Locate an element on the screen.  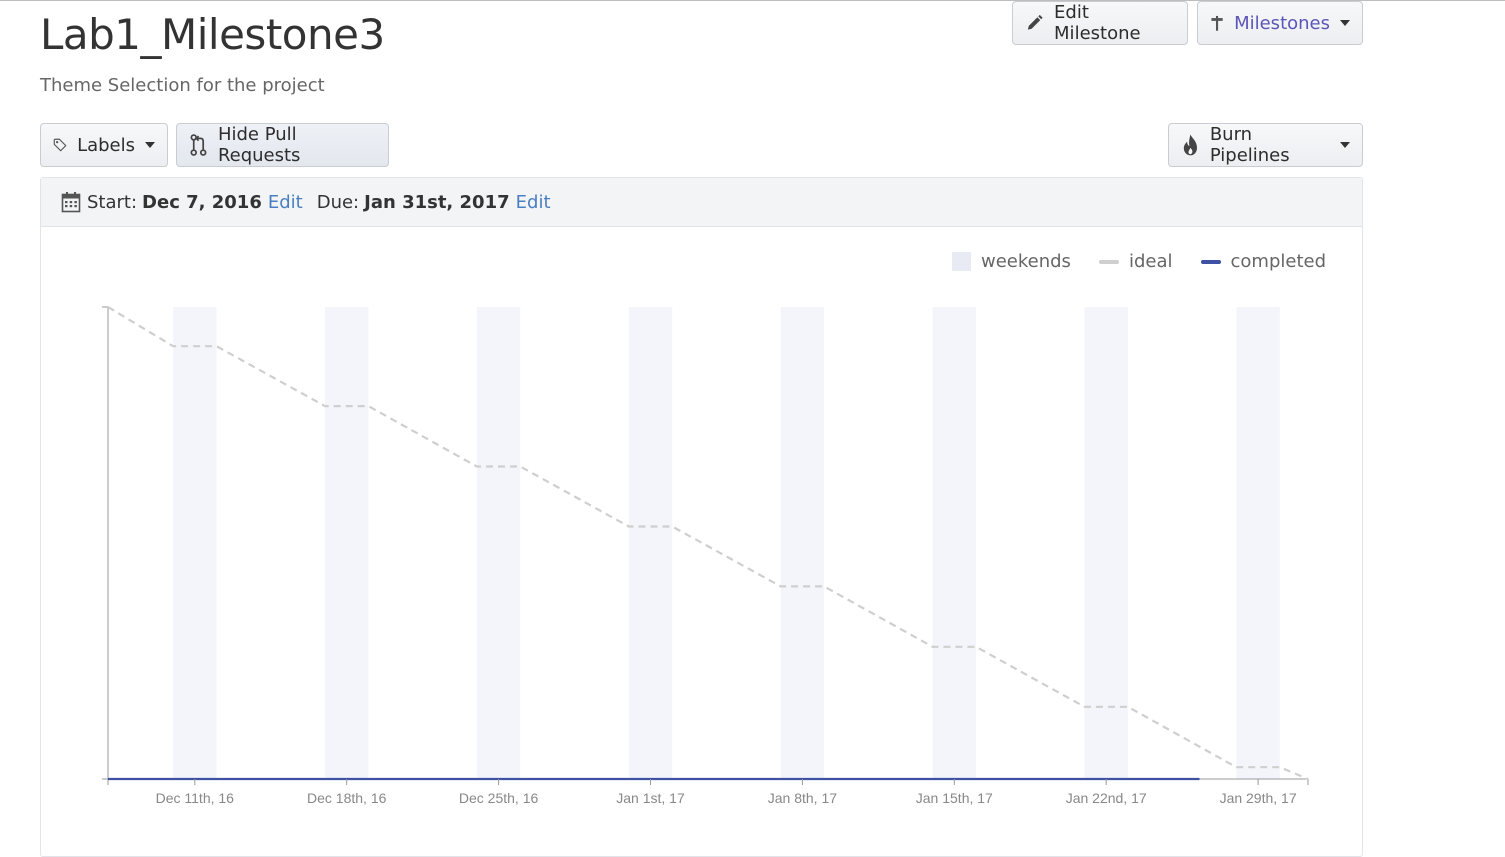
x-tick-label-3: Jan 1st, 17 is located at coordinates (650, 798).